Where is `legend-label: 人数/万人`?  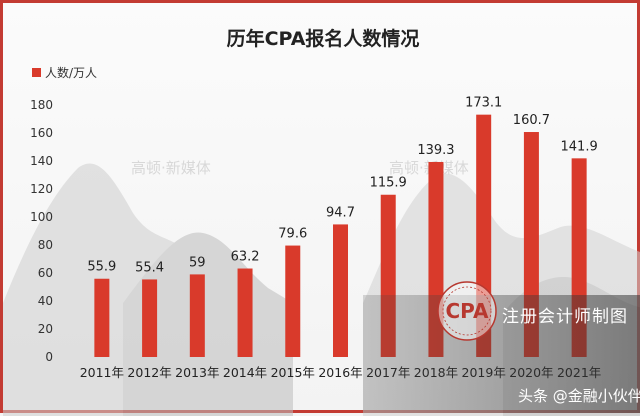
legend-label: 人数/万人 is located at coordinates (71, 72).